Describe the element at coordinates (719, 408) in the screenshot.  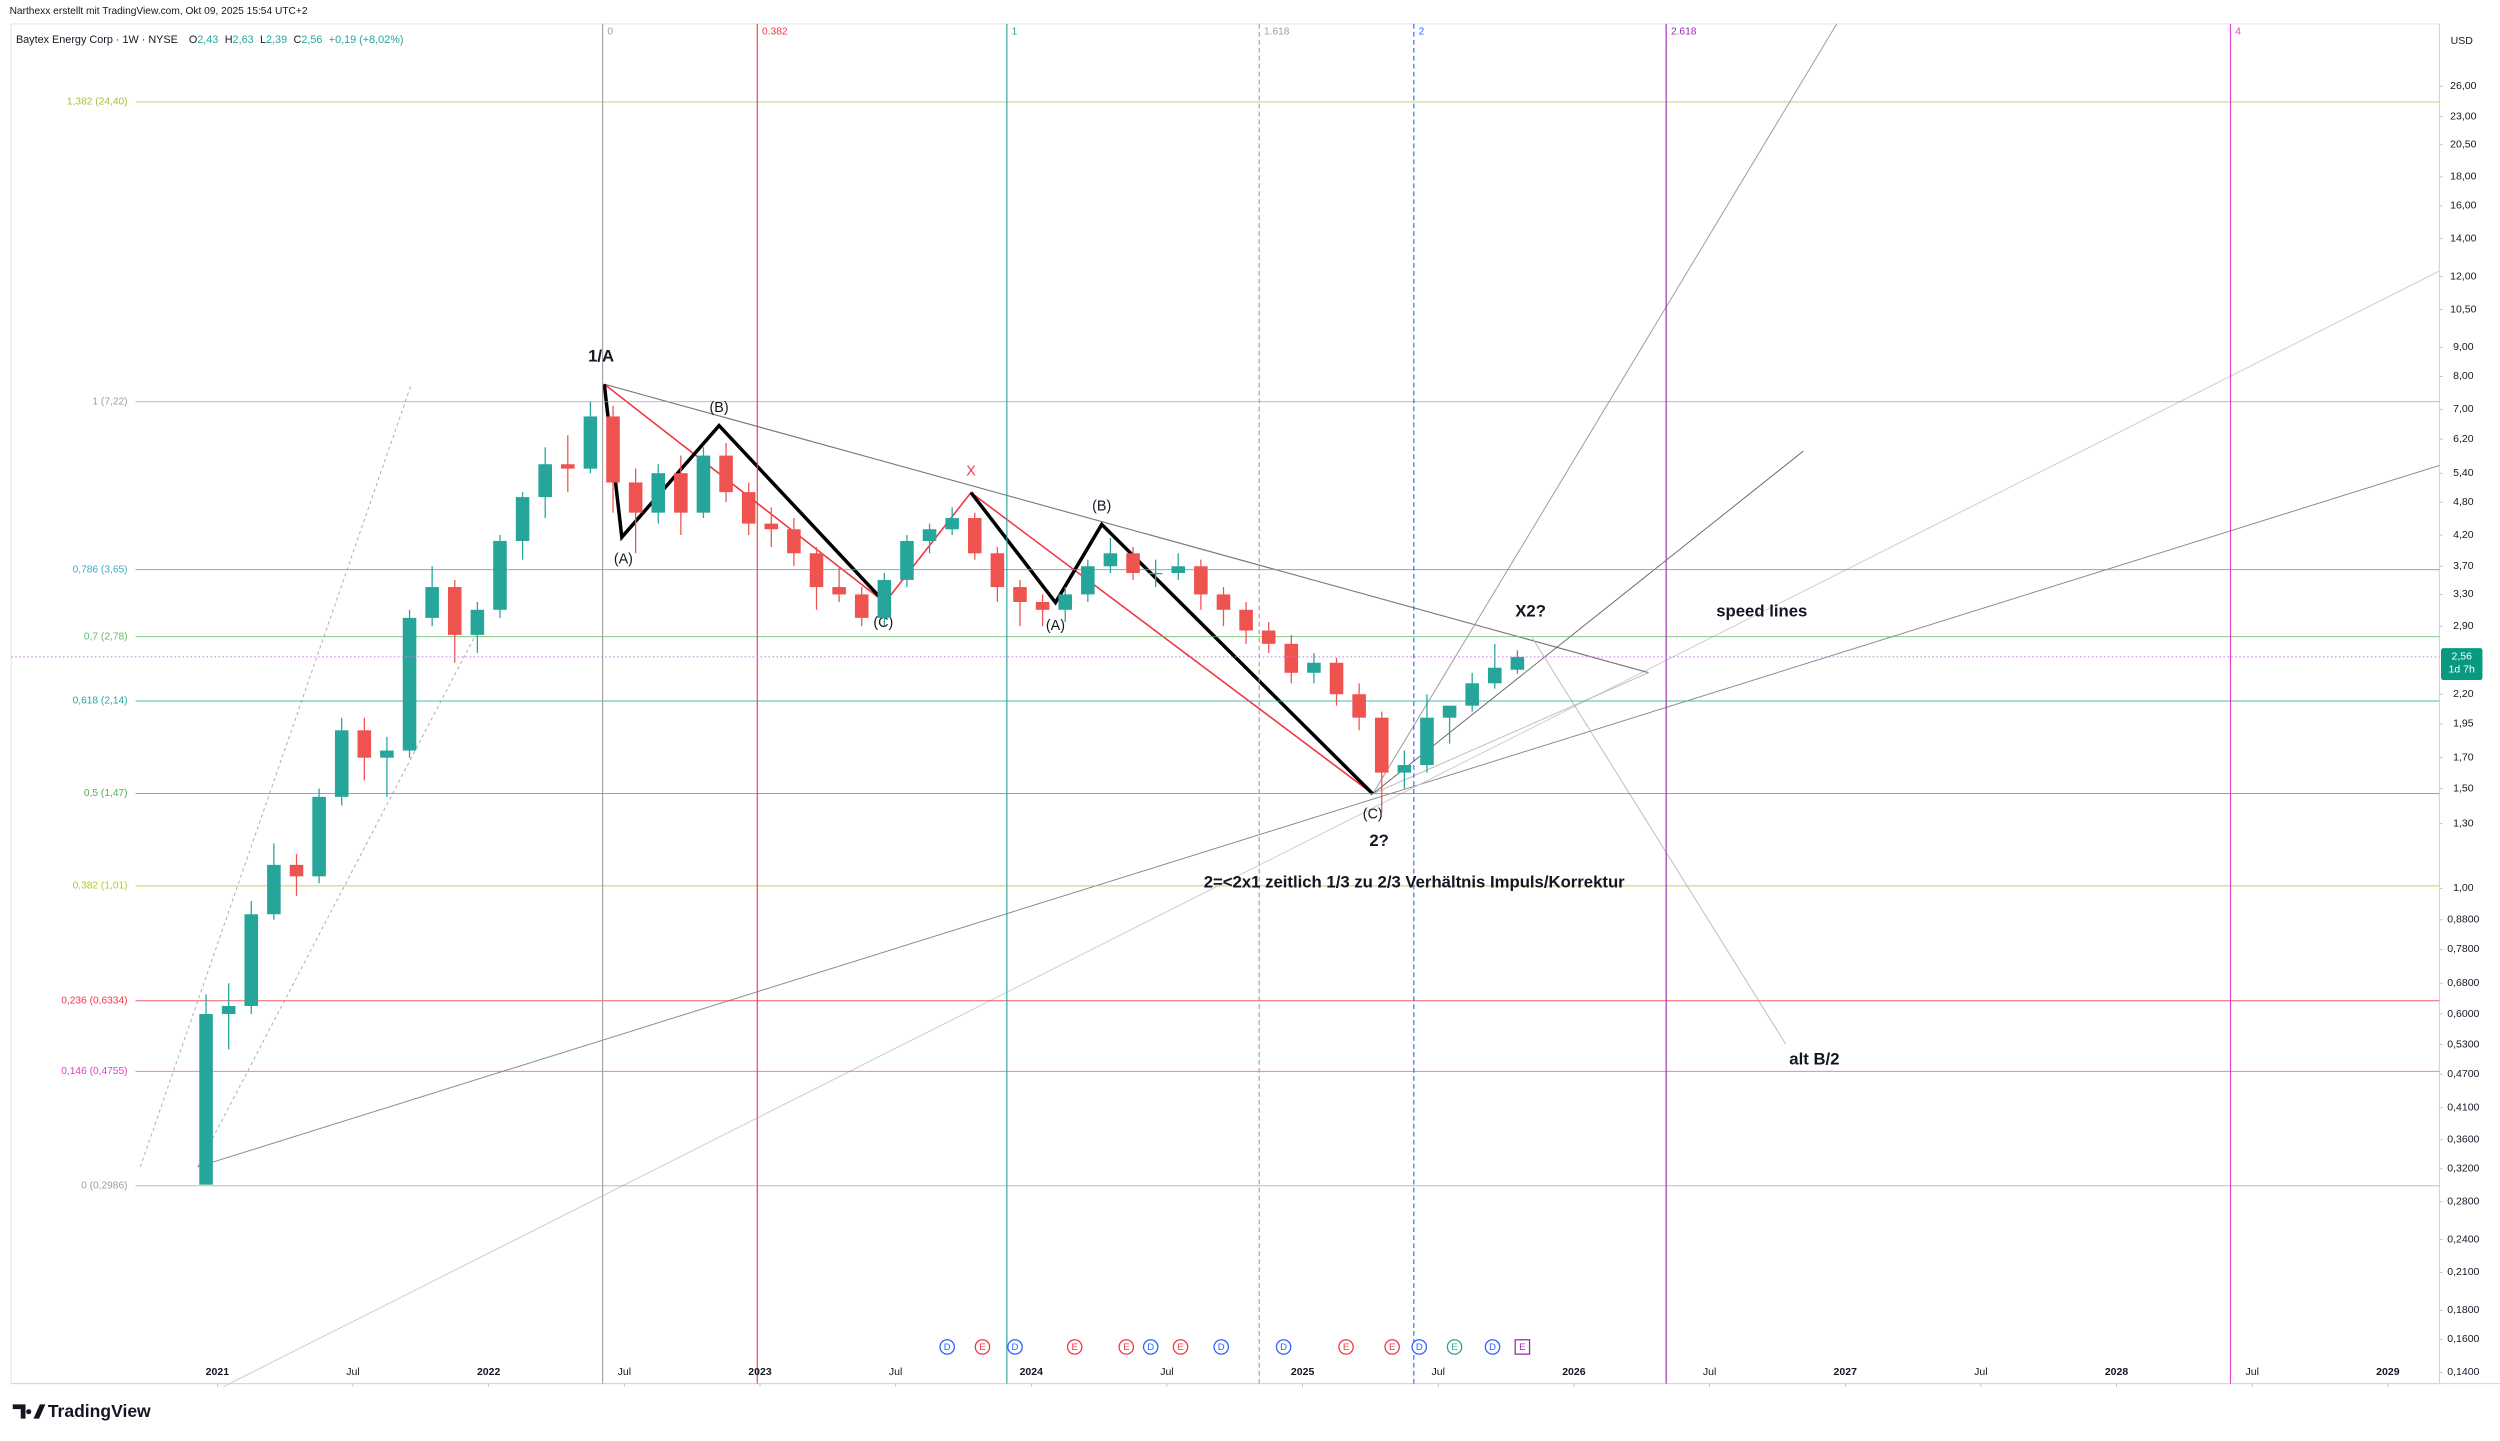
I see `wave-label: (B)` at that location.